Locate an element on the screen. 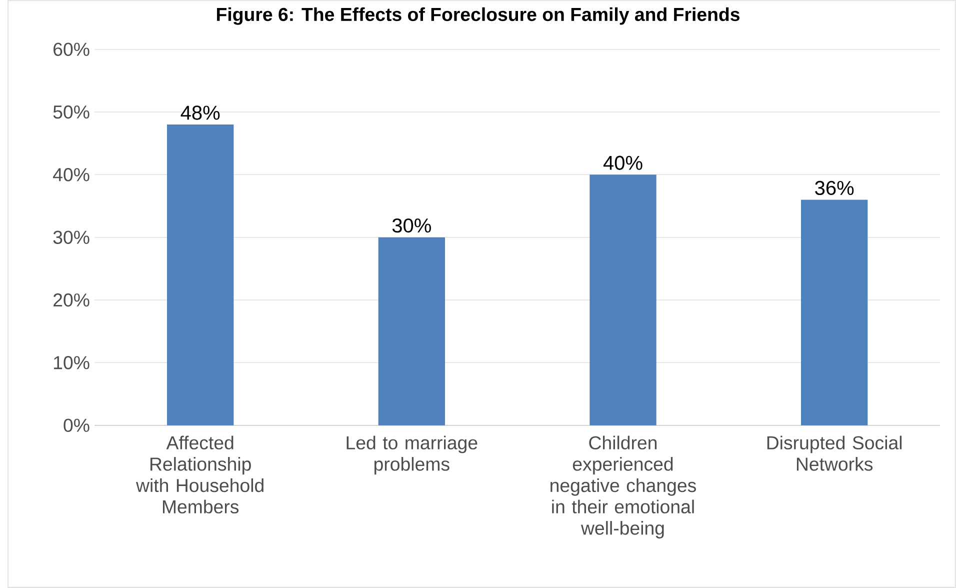 The image size is (956, 588). x-tick-label: Disrupted Social Networks is located at coordinates (834, 453).